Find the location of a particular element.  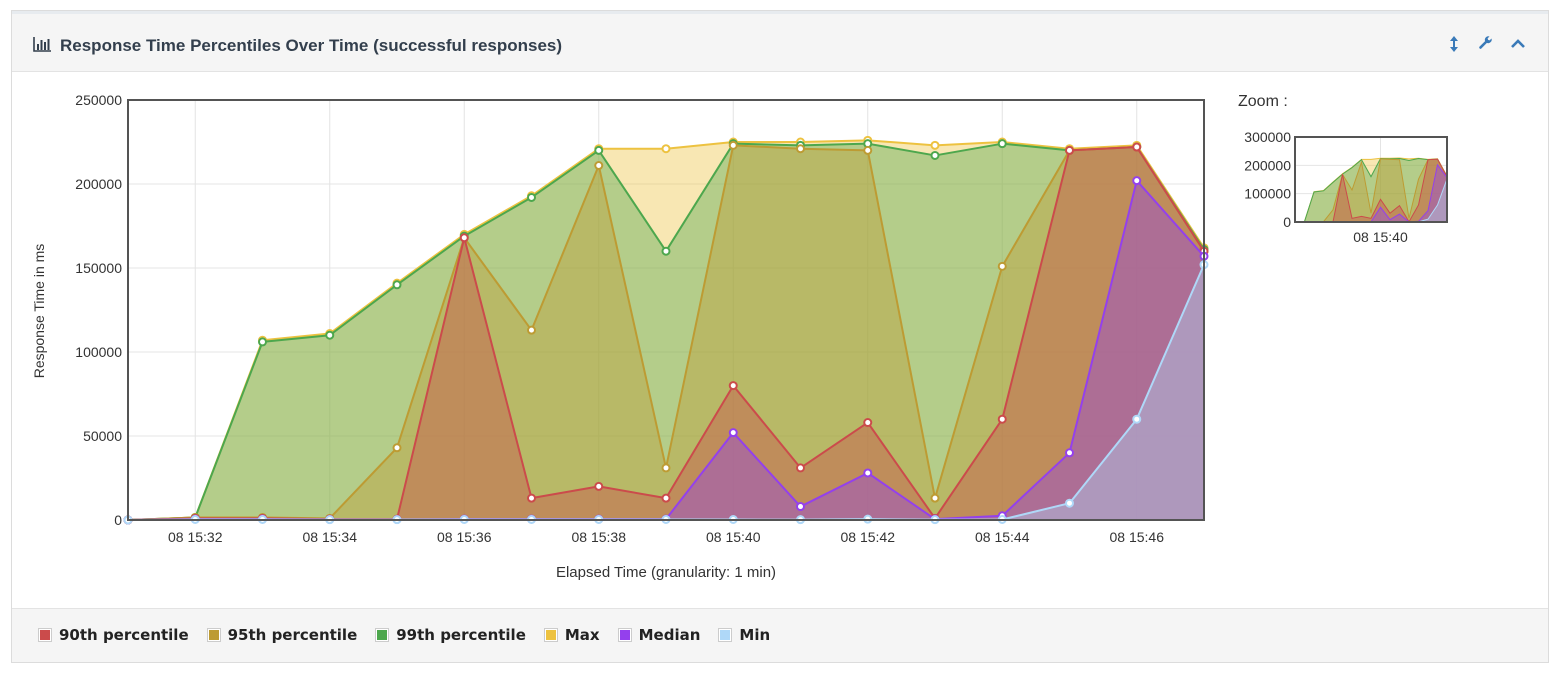

x-tick-label: 08 15:46 is located at coordinates (1137, 537).